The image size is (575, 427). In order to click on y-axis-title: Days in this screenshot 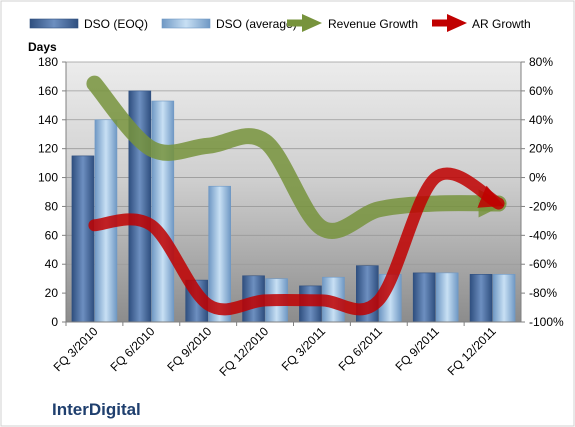, I will do `click(42, 47)`.